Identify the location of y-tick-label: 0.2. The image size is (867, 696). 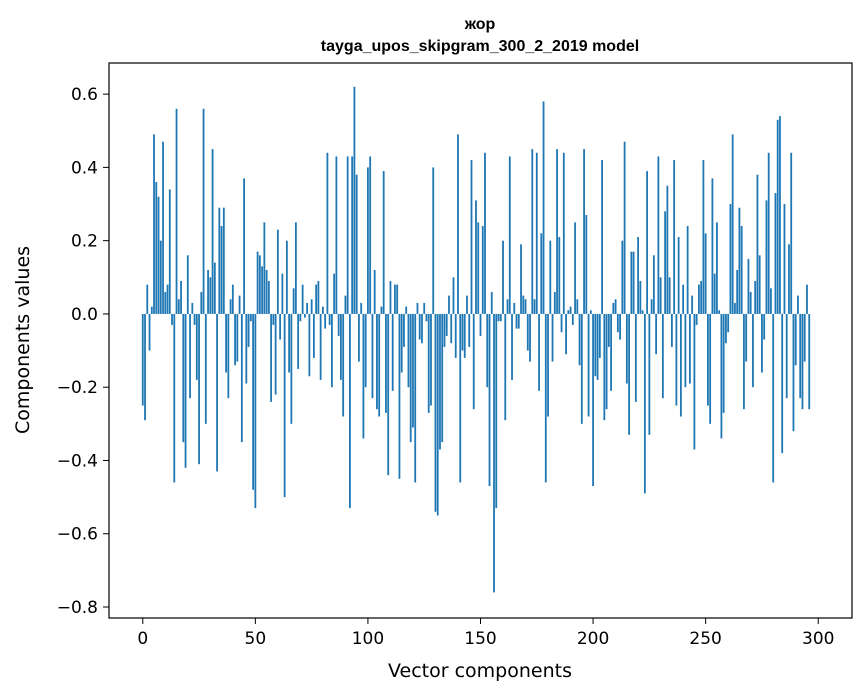
(84, 242).